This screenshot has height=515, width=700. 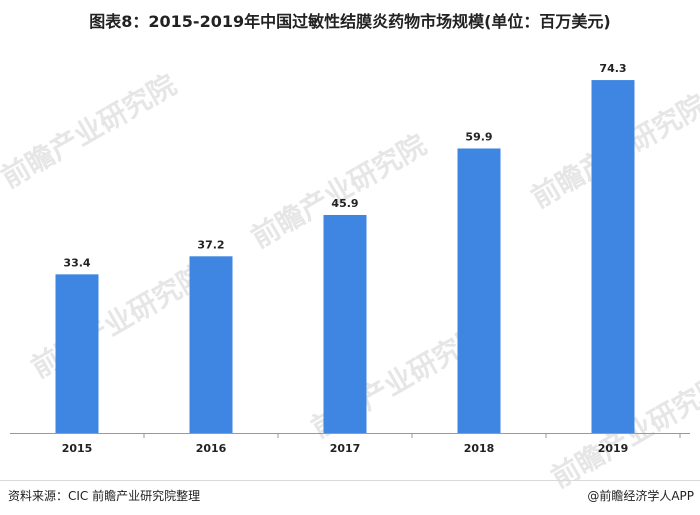 What do you see at coordinates (77, 448) in the screenshot?
I see `x-tick-label-2015: 2015` at bounding box center [77, 448].